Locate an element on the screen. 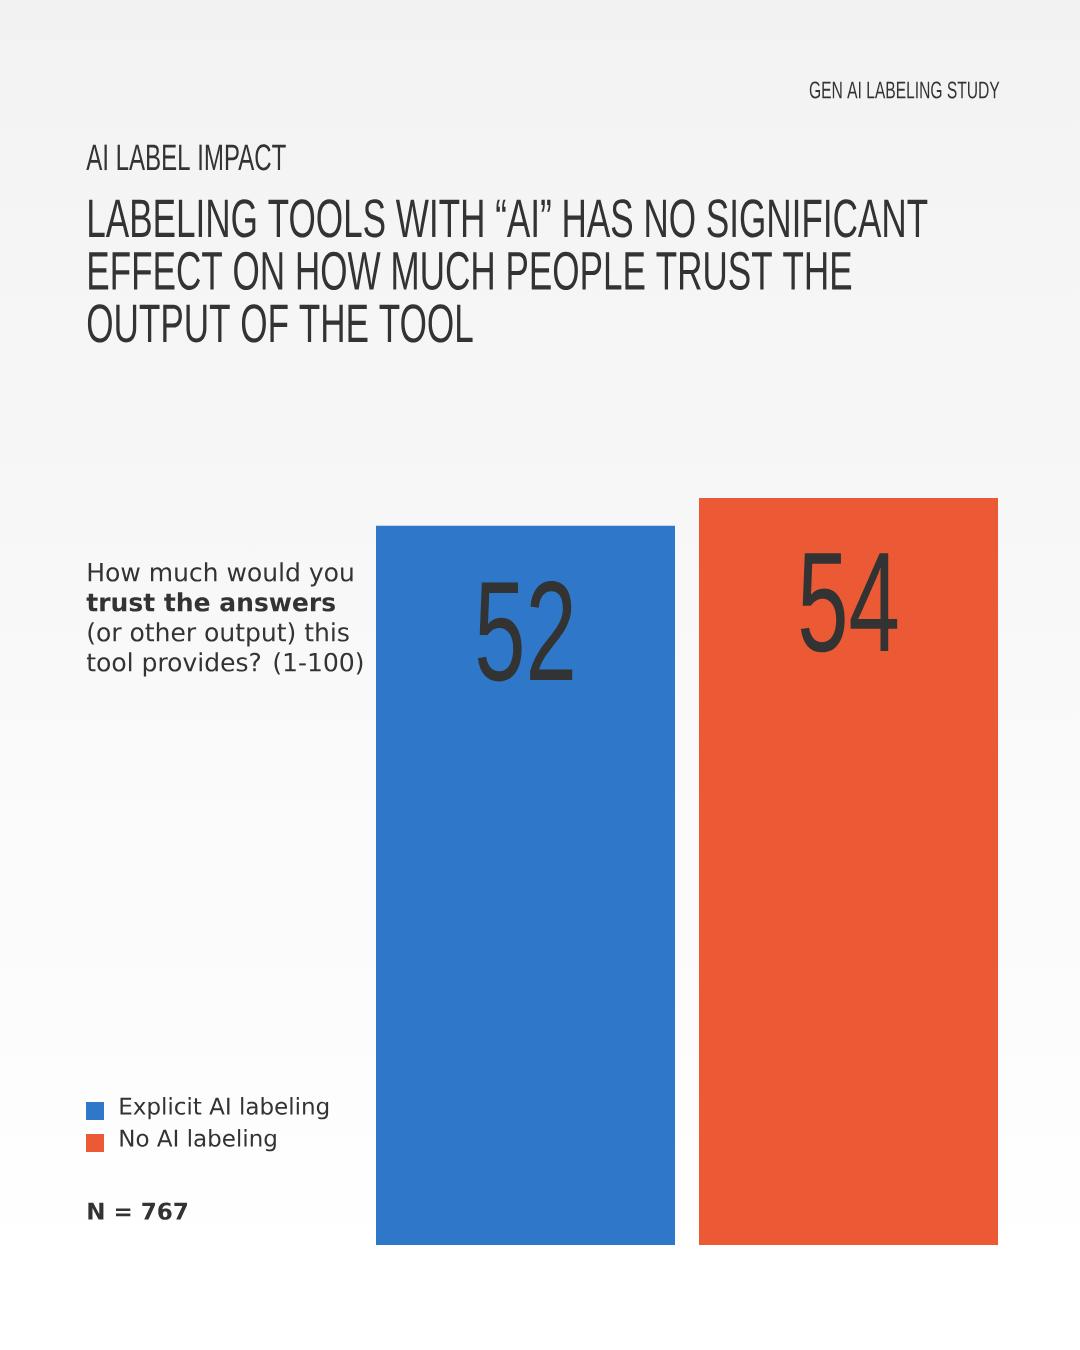  legend-label: Explicit AI labeling is located at coordinates (224, 1108).